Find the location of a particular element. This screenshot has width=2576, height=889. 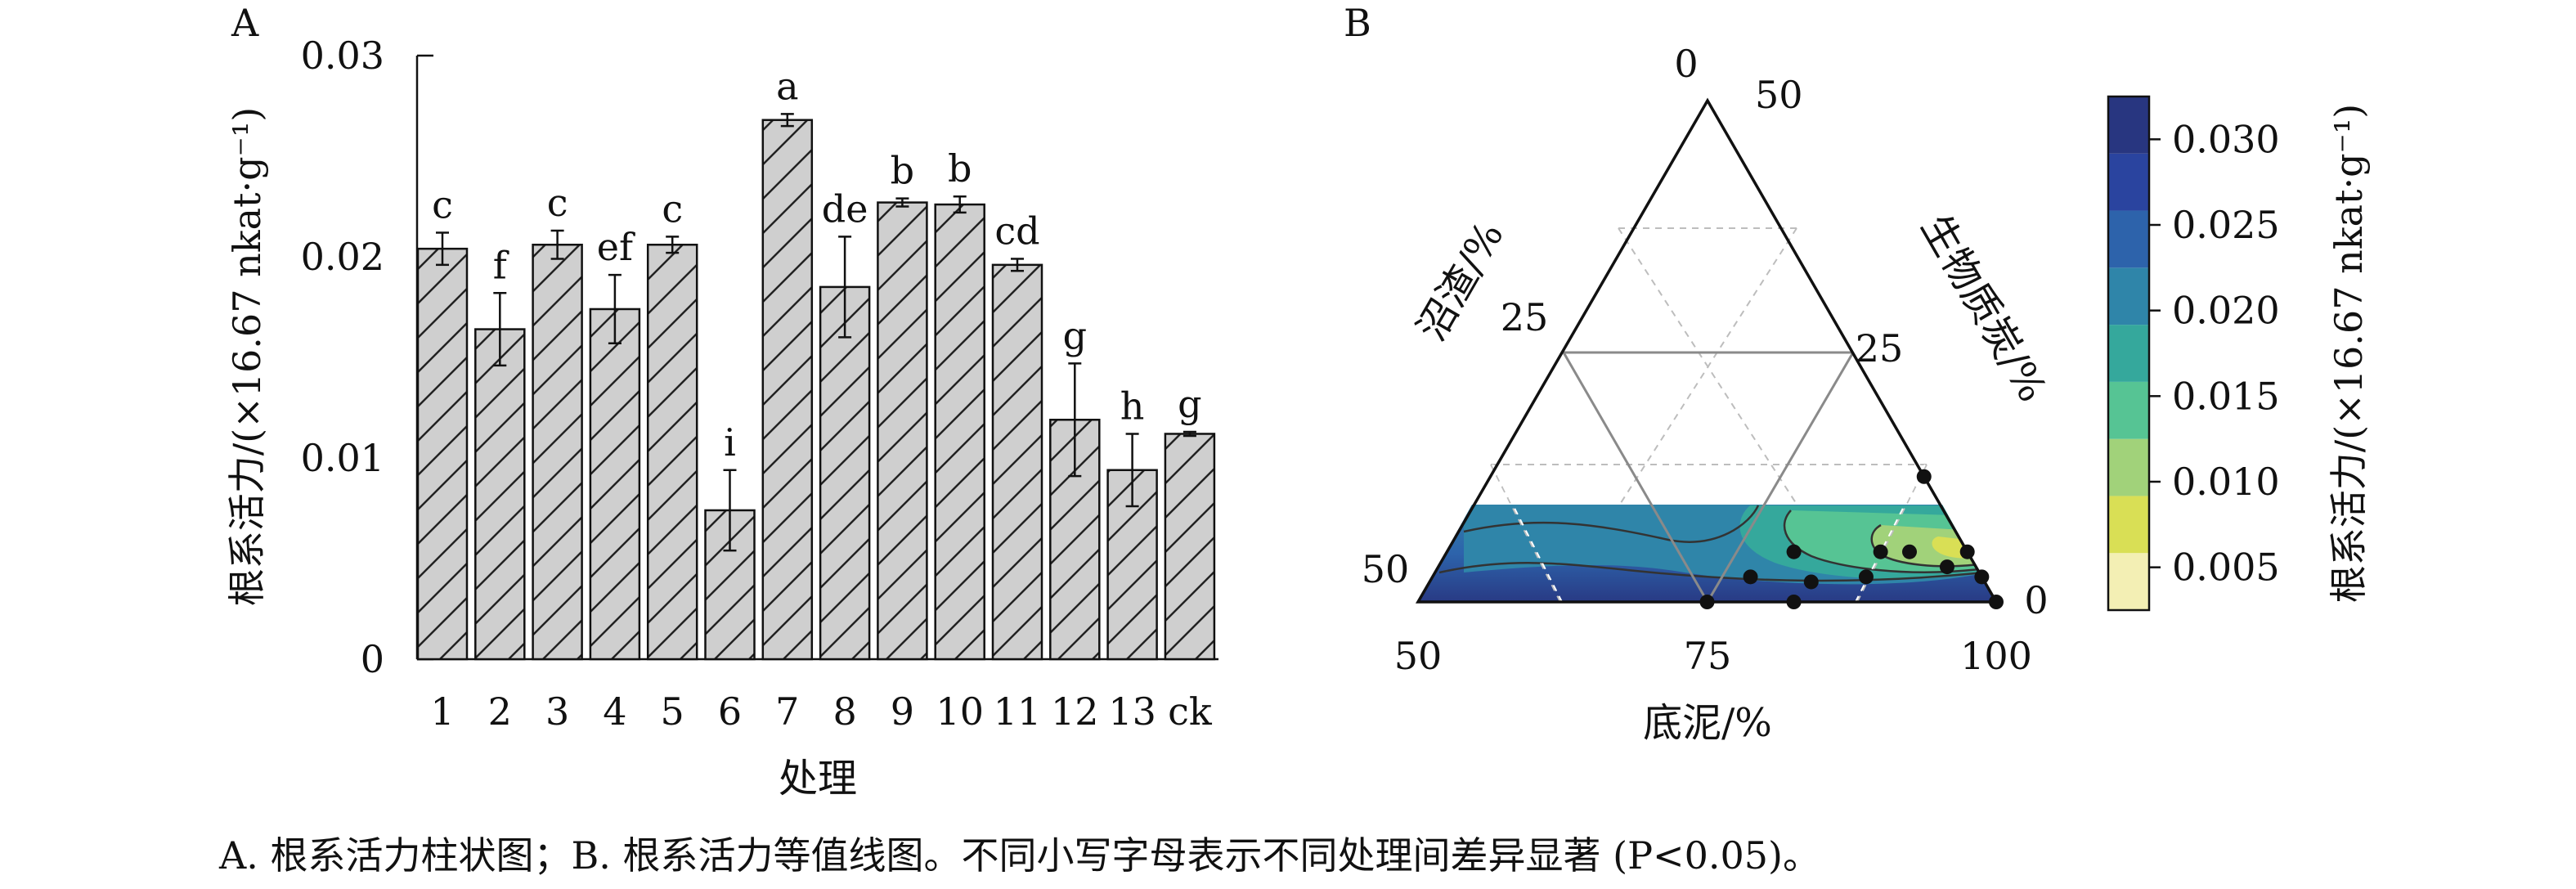

bar-group-3: c is located at coordinates (557, 421).